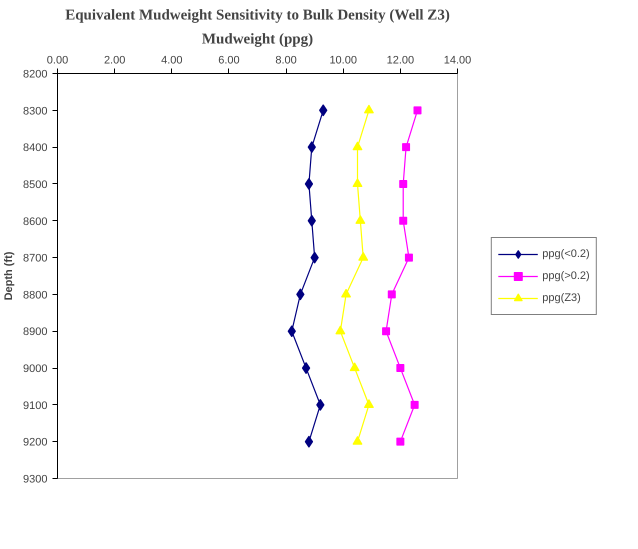  I want to click on x-tick-label: 10.00, so click(343, 60).